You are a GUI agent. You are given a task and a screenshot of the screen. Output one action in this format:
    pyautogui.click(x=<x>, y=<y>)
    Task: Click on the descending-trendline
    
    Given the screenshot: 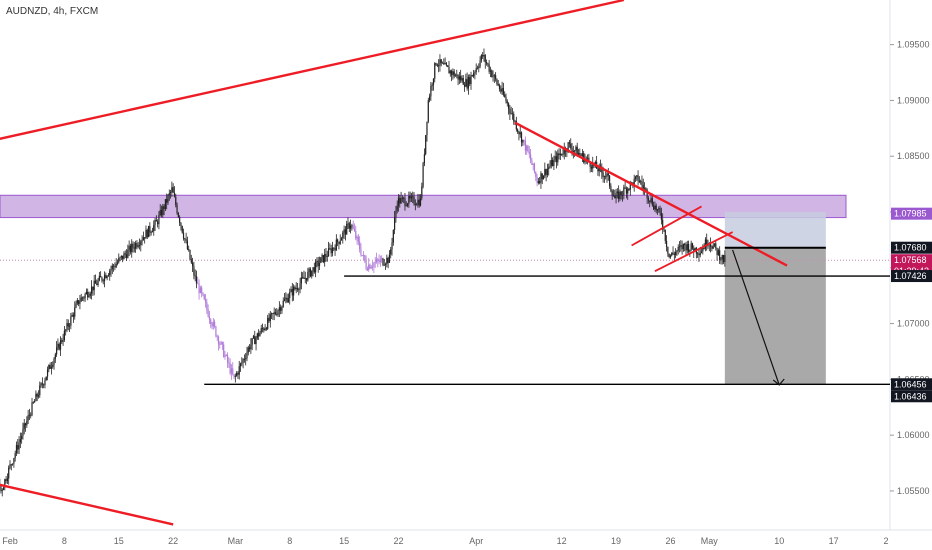 What is the action you would take?
    pyautogui.click(x=651, y=194)
    